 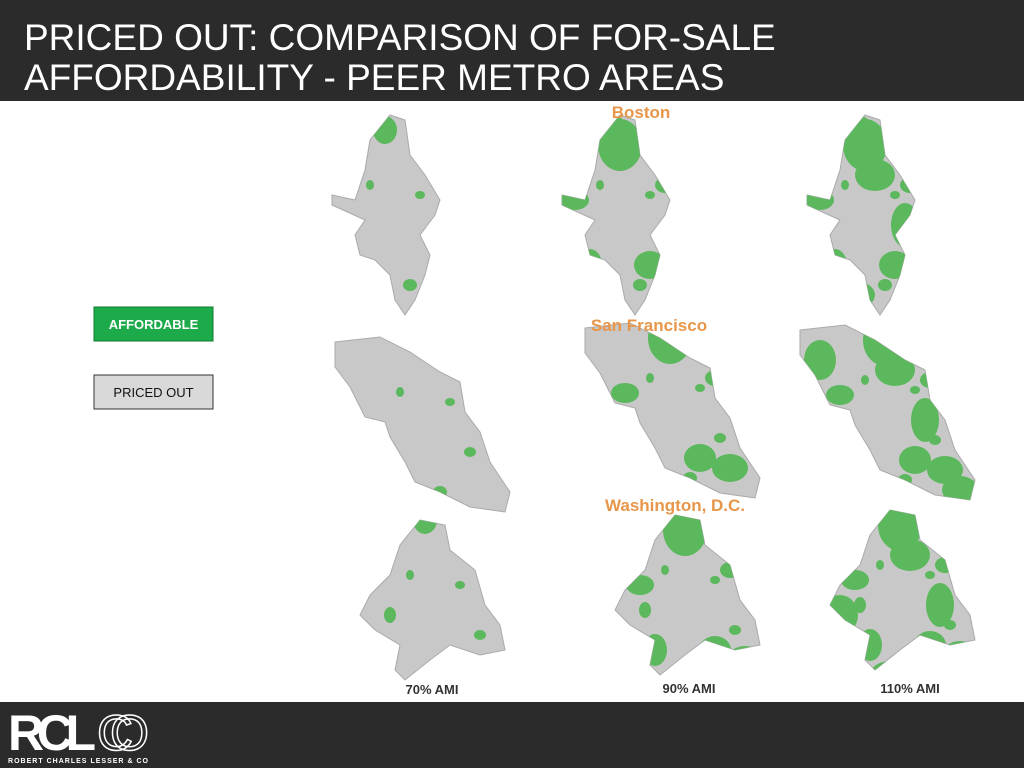 What do you see at coordinates (512, 735) in the screenshot?
I see `footer-bar` at bounding box center [512, 735].